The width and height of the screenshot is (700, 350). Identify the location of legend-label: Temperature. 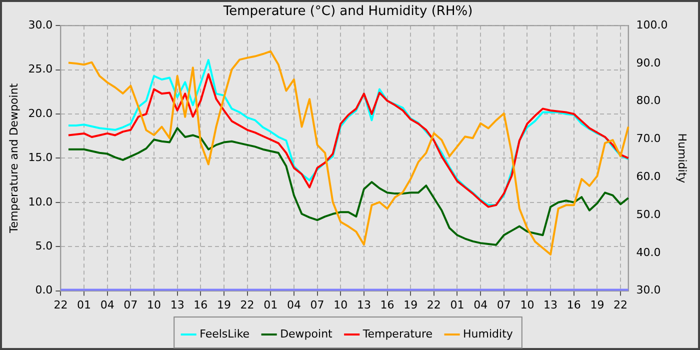
(397, 333).